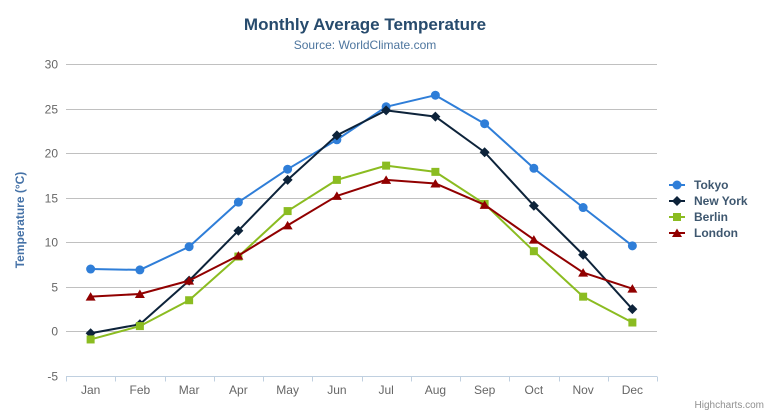 This screenshot has height=416, width=769. Describe the element at coordinates (485, 390) in the screenshot. I see `x-axis-label: Sep` at that location.